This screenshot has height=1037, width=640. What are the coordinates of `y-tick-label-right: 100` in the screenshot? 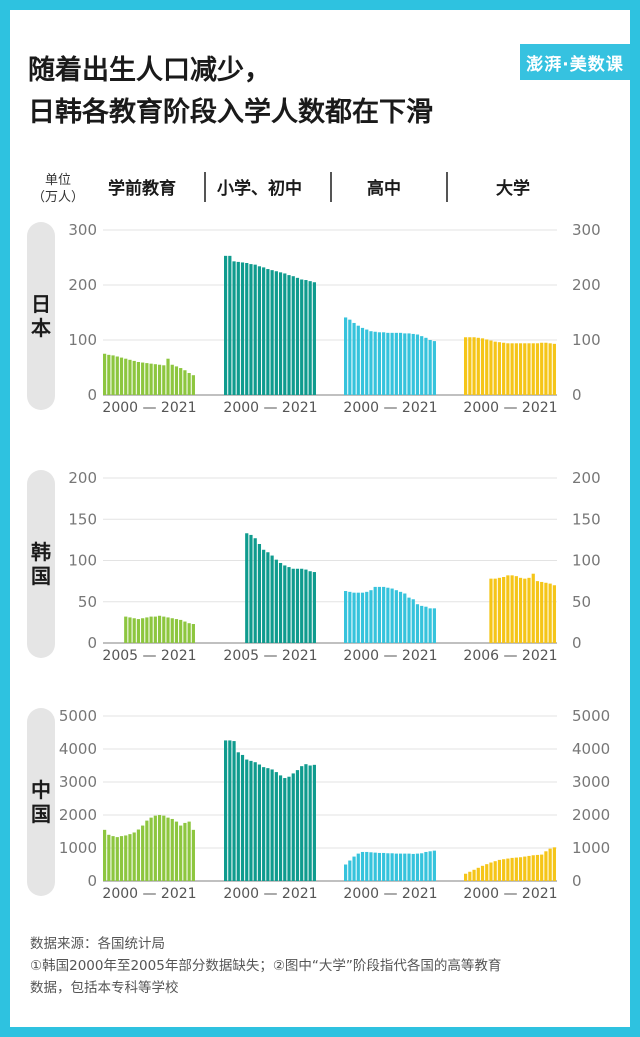 It's located at (586, 561).